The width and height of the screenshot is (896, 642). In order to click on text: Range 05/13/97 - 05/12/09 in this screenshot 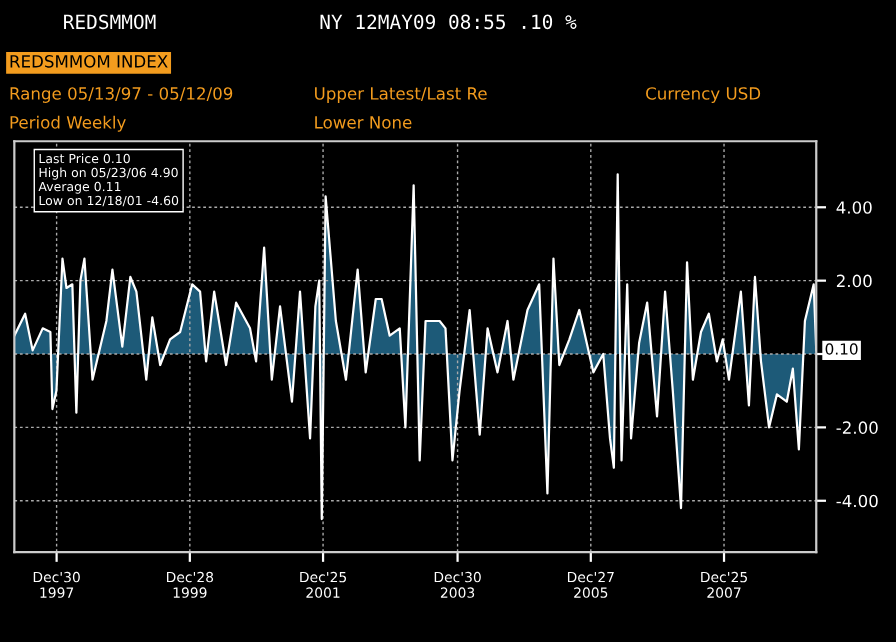, I will do `click(121, 95)`.